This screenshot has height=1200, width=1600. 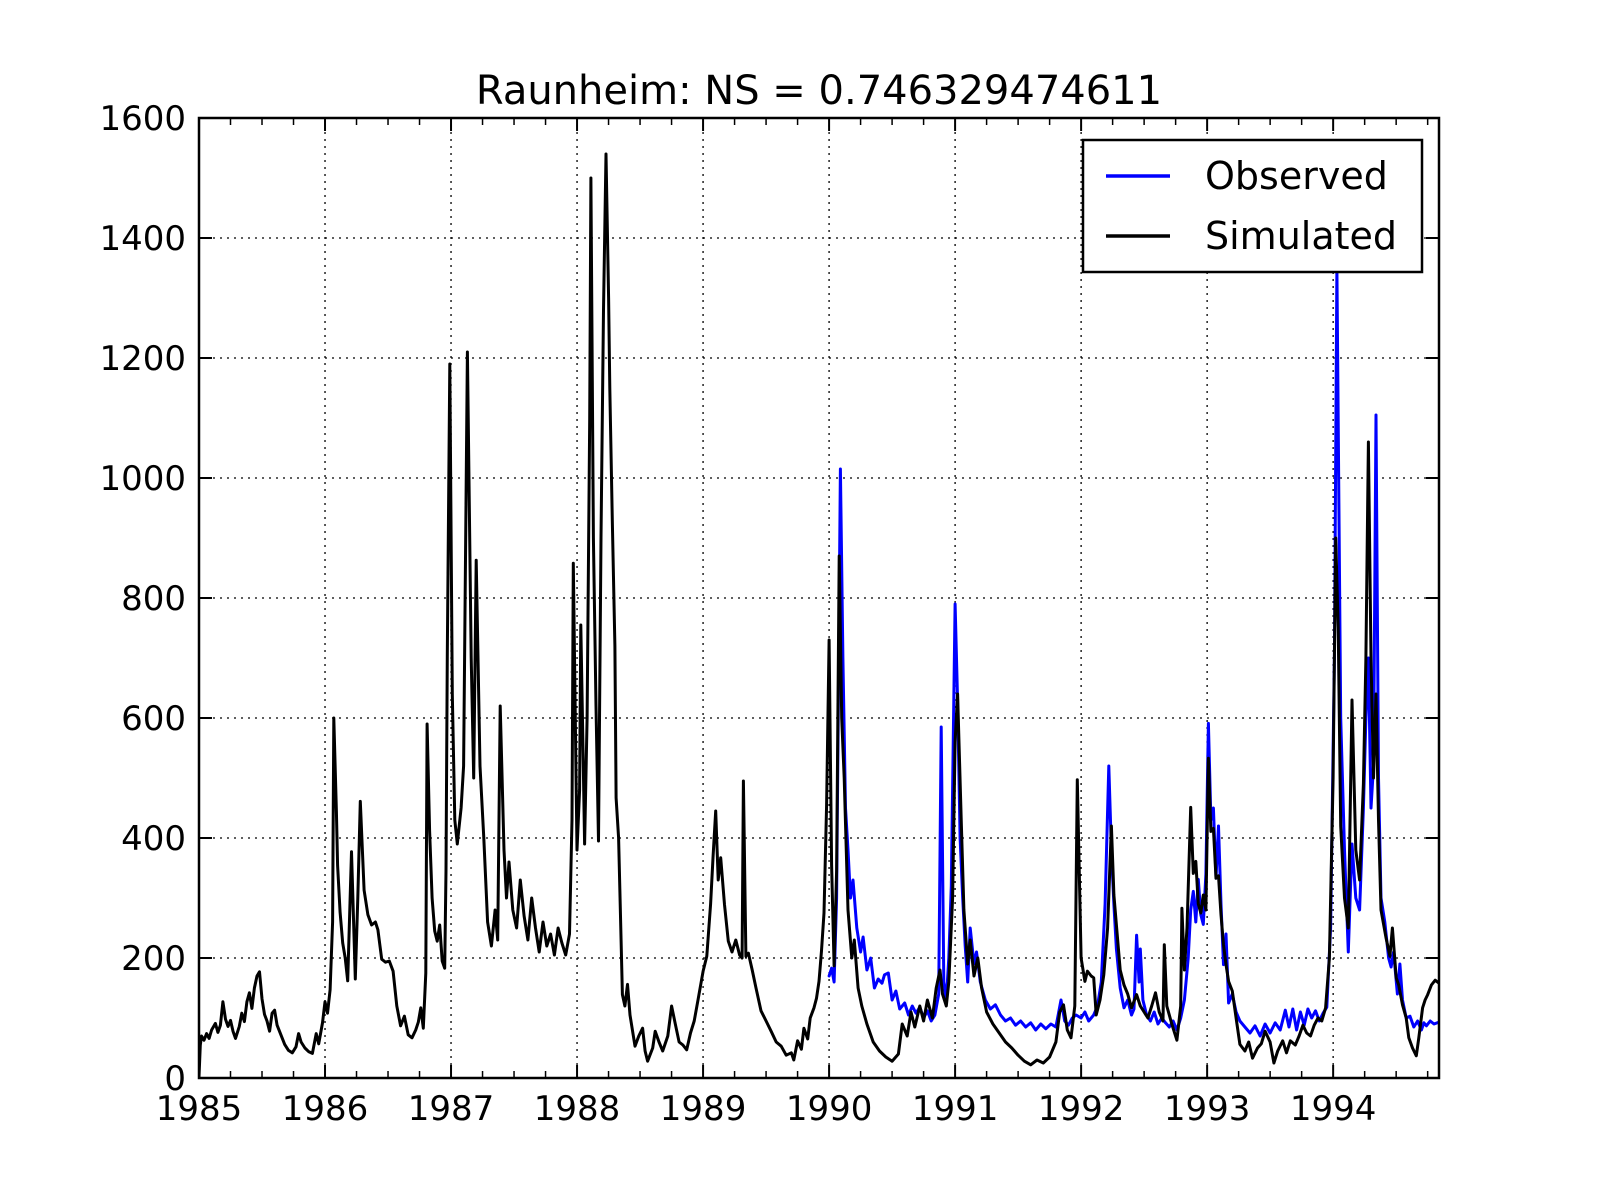 I want to click on legend: Observed Simulated, so click(x=1252, y=206).